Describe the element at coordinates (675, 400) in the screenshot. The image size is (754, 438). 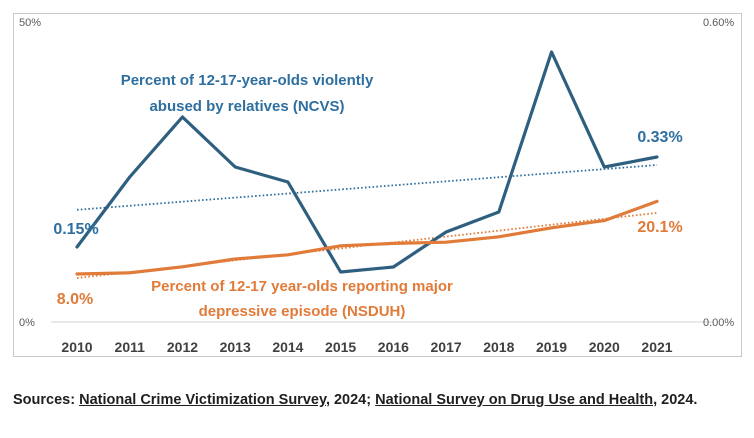
I see `sources-suffix: , 2024.` at that location.